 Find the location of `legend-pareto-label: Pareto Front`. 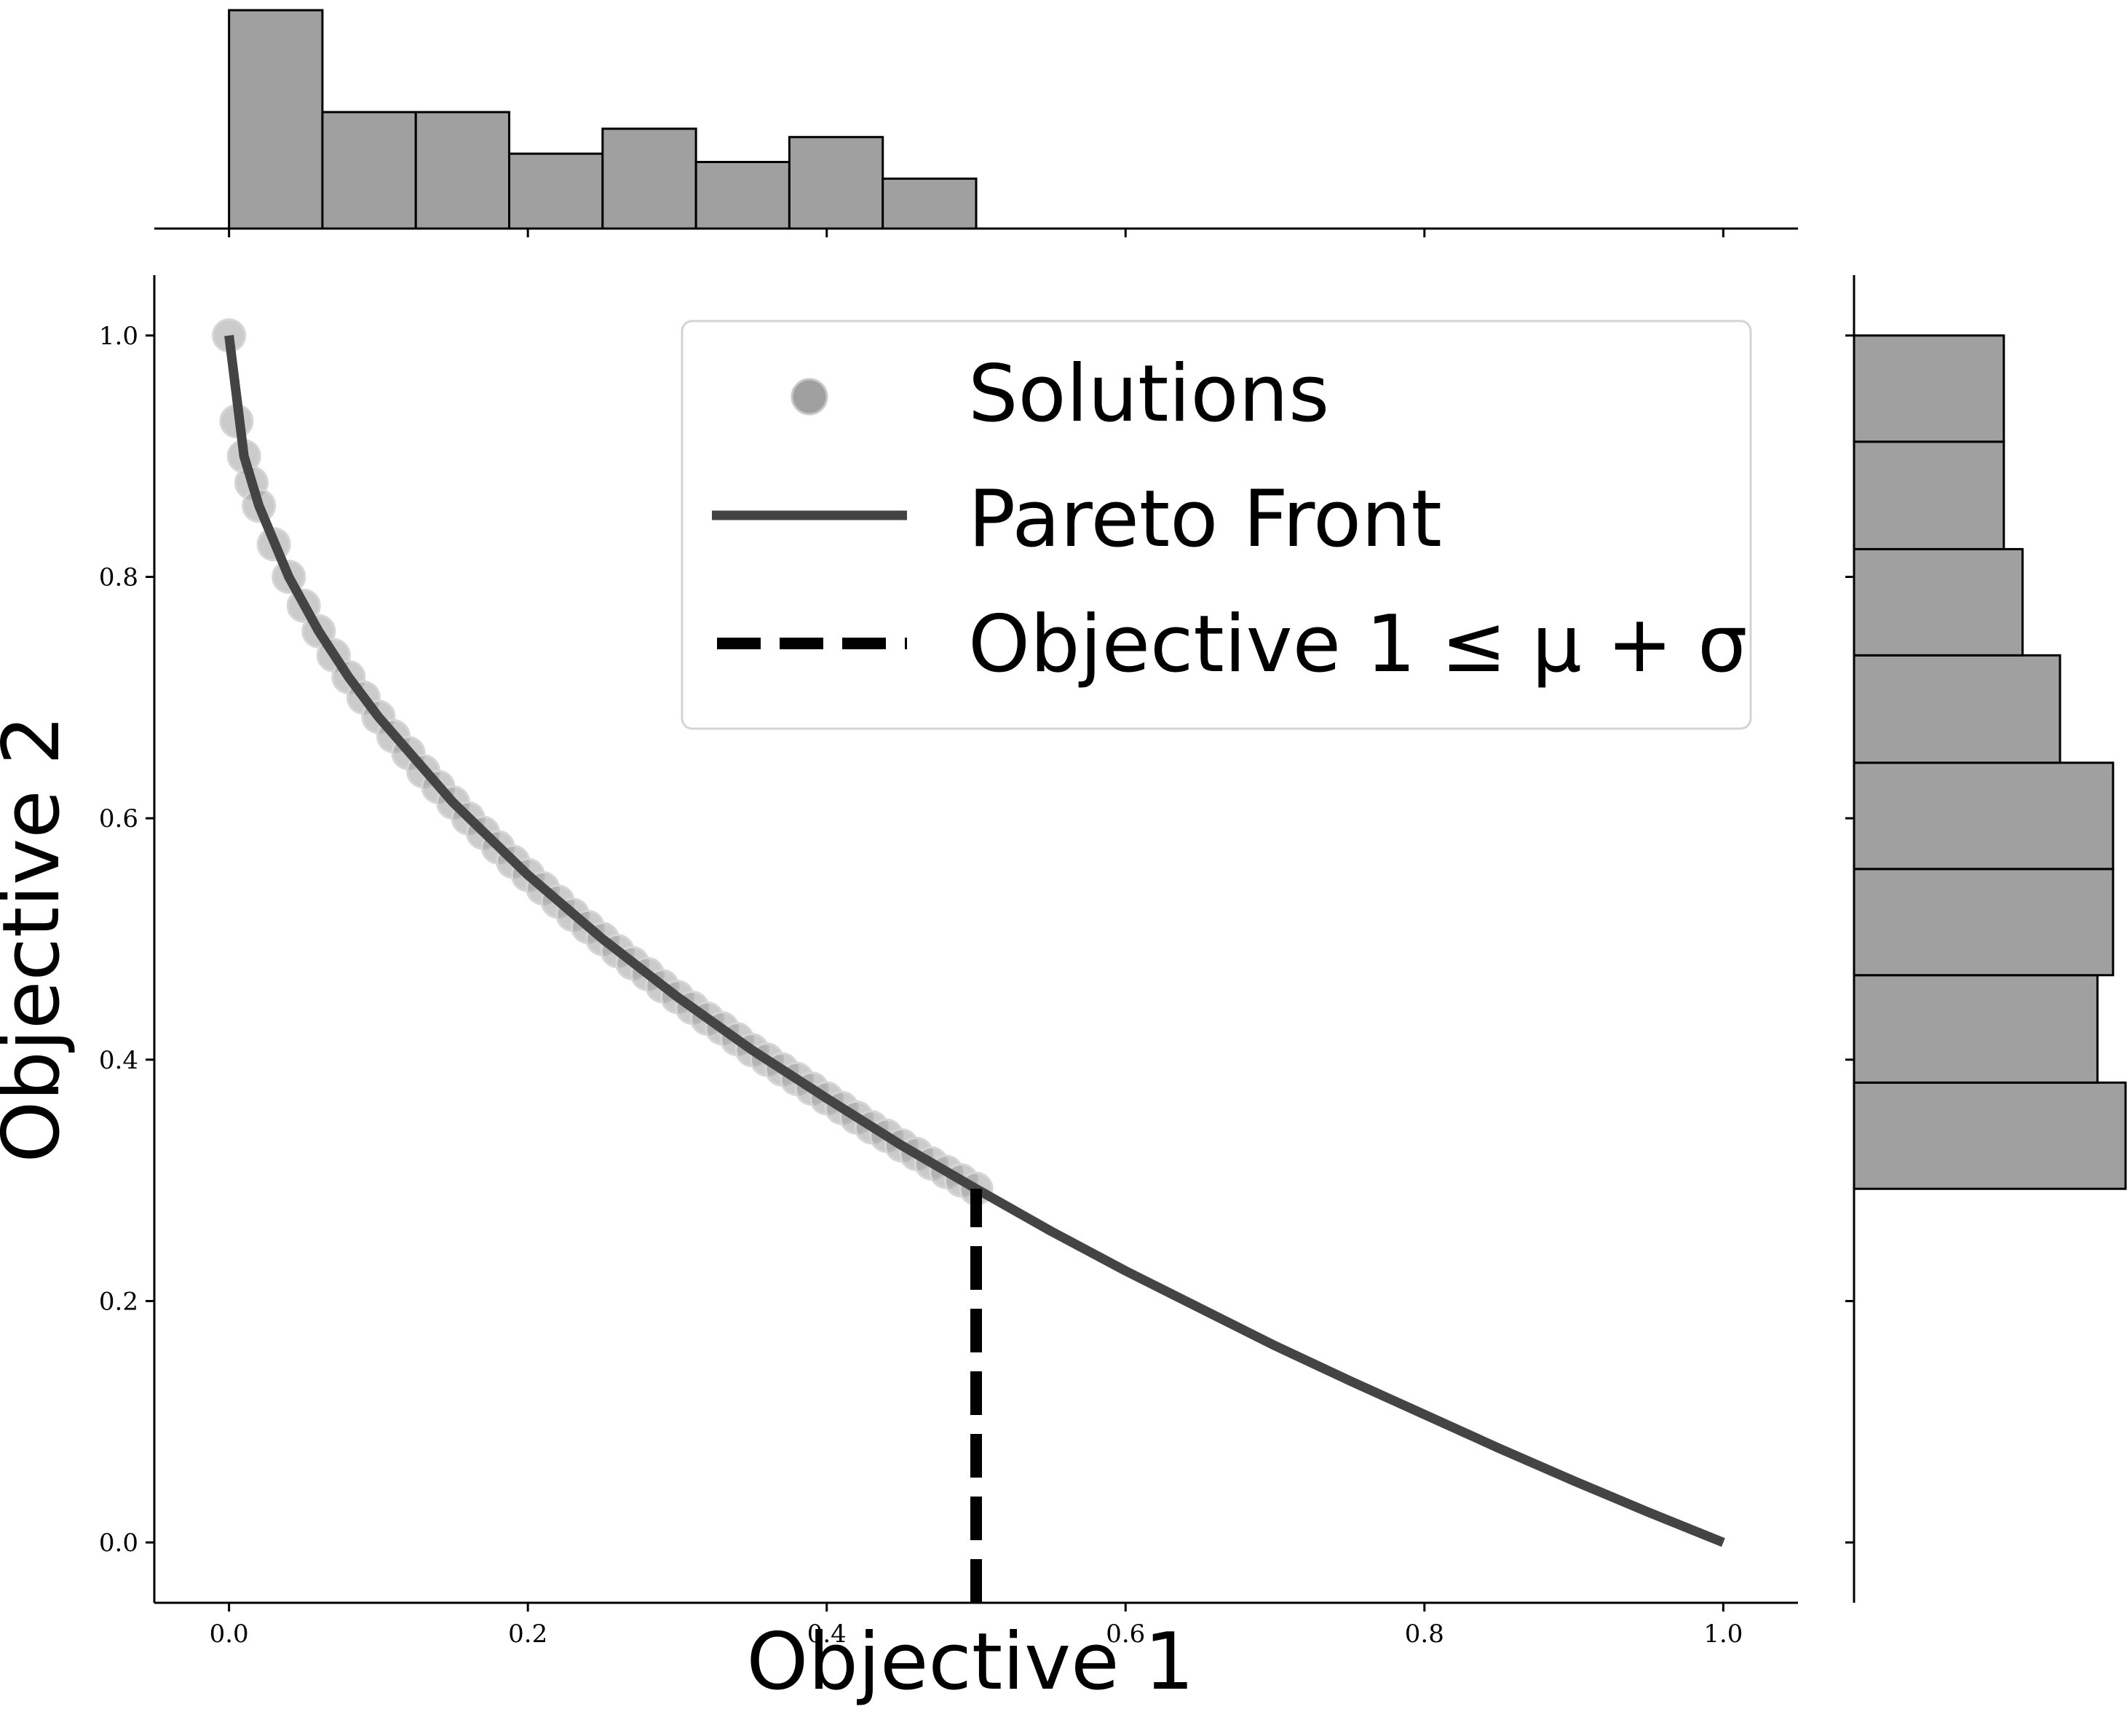

legend-pareto-label: Pareto Front is located at coordinates (1205, 519).